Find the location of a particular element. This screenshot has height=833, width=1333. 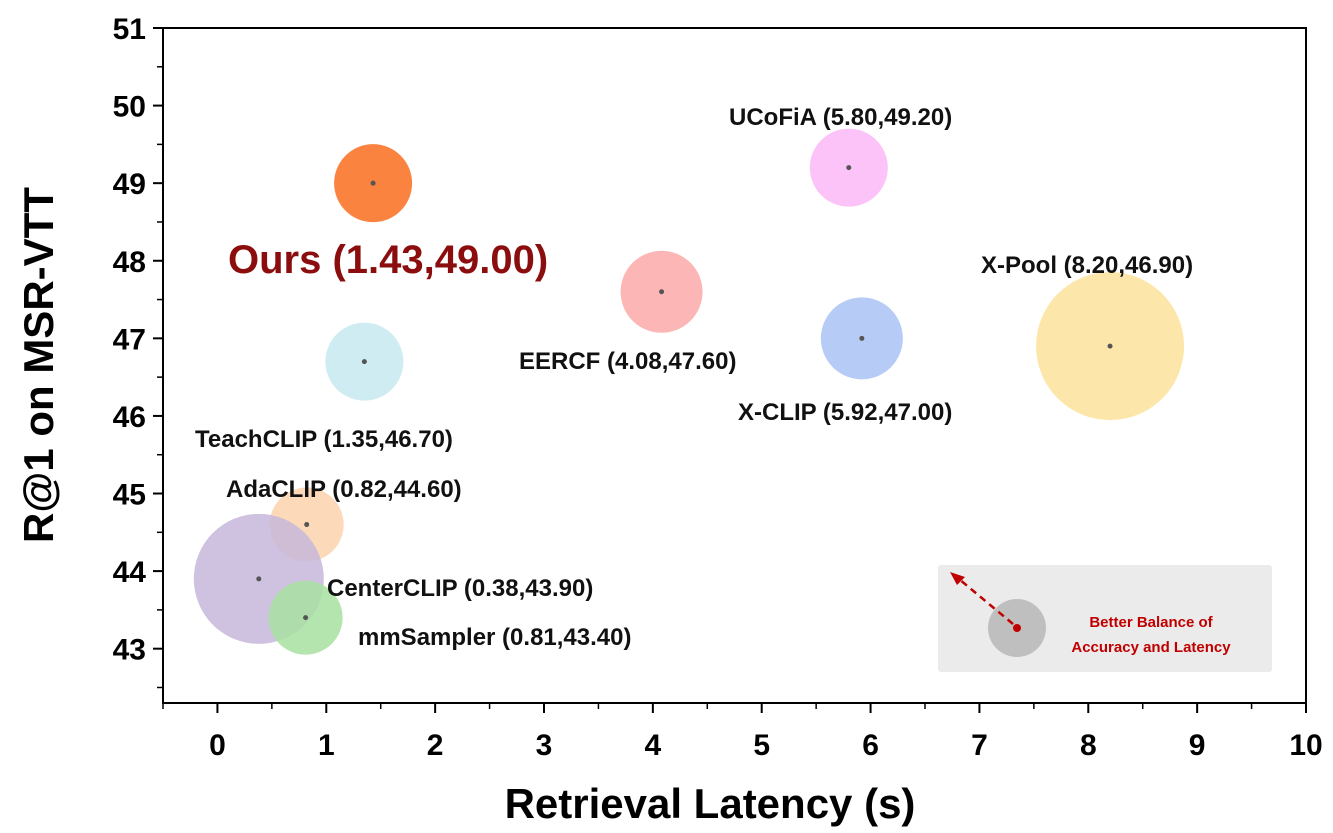

x-tick-label: 3 is located at coordinates (544, 745).